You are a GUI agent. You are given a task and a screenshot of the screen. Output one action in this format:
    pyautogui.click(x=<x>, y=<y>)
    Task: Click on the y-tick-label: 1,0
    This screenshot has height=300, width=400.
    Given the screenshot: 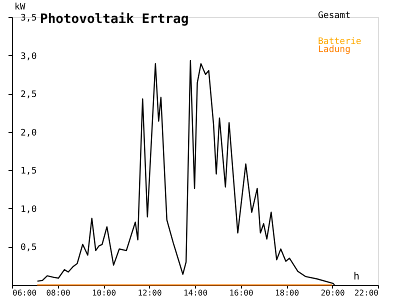 What is the action you would take?
    pyautogui.click(x=28, y=209)
    